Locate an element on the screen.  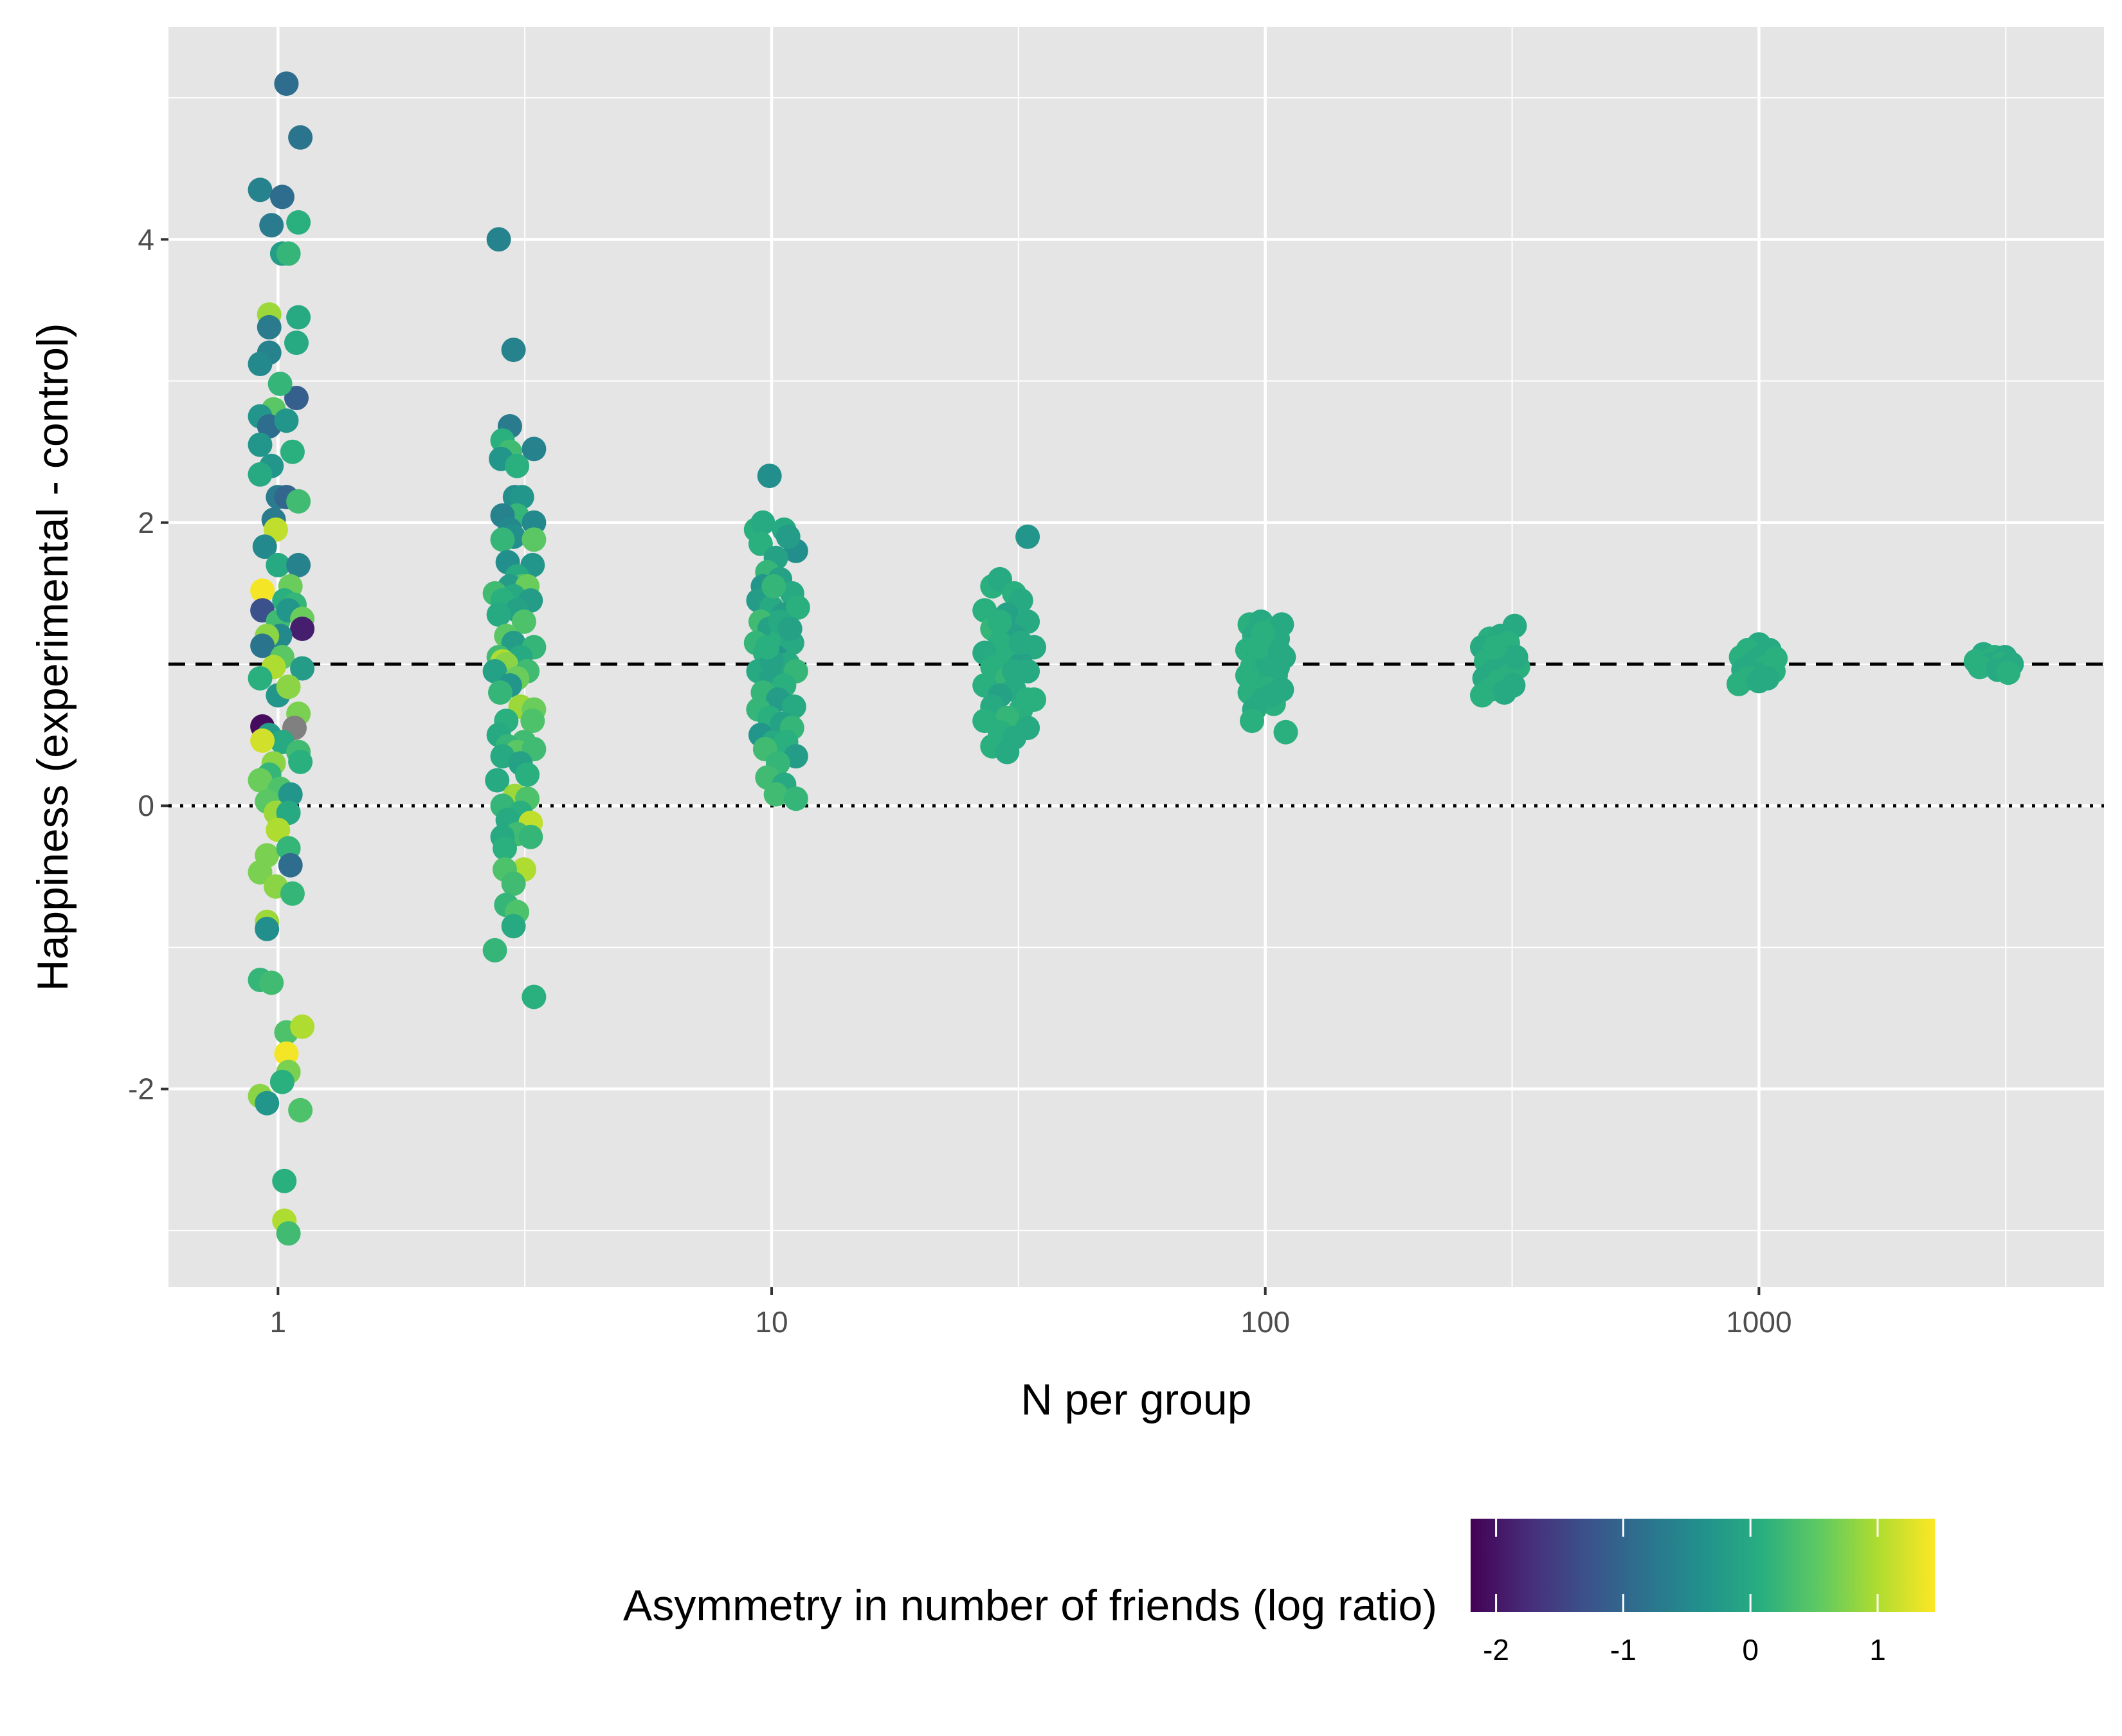
legend-tick-label: -2 is located at coordinates (1496, 1650).